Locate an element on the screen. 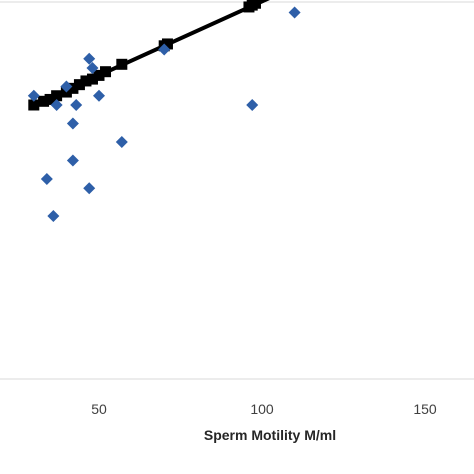  x-tick-label-100: 100 is located at coordinates (262, 409).